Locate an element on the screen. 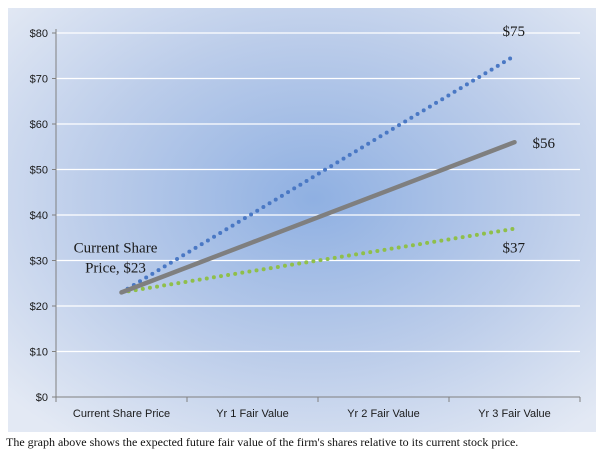 The image size is (604, 460). x-tick-label: Yr 1 Fair Value is located at coordinates (252, 414).